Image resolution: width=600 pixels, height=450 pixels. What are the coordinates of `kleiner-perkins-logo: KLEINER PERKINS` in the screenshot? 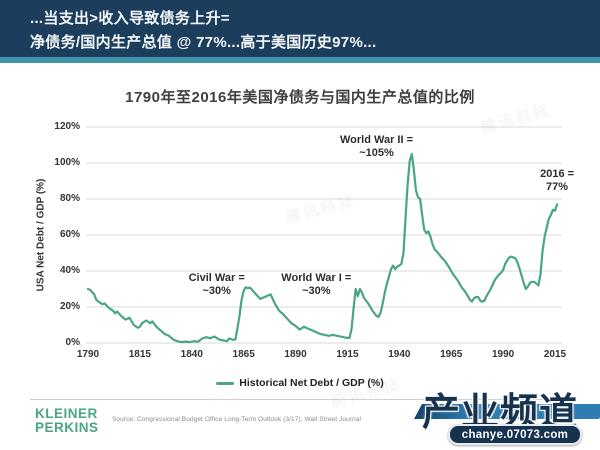 It's located at (67, 421).